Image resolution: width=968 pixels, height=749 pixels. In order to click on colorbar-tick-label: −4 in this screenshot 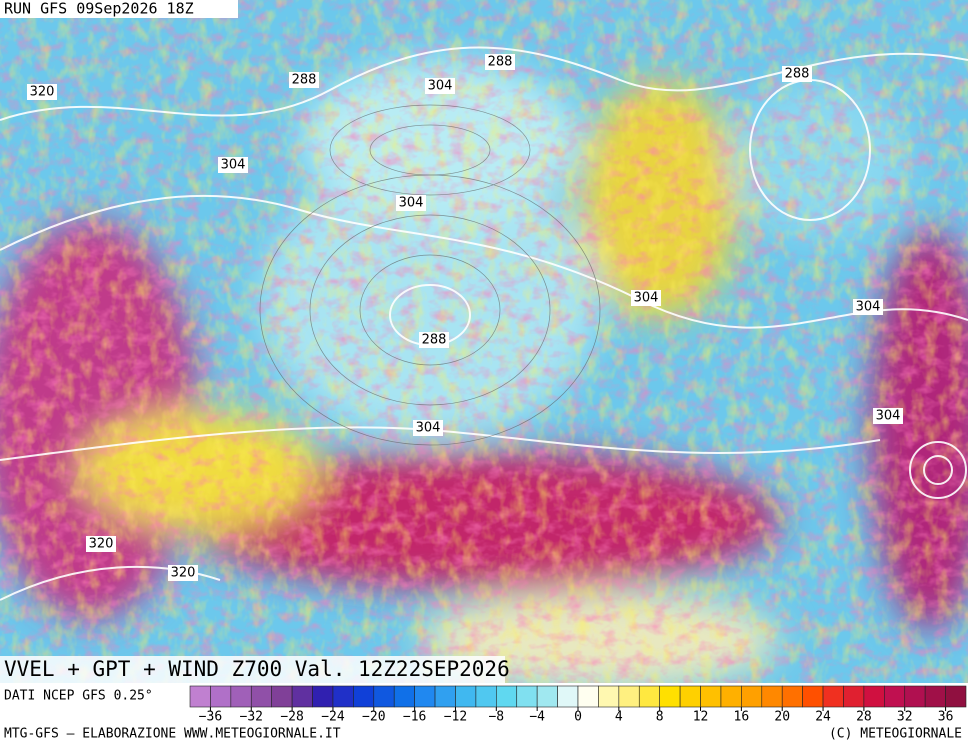, I will do `click(537, 717)`.